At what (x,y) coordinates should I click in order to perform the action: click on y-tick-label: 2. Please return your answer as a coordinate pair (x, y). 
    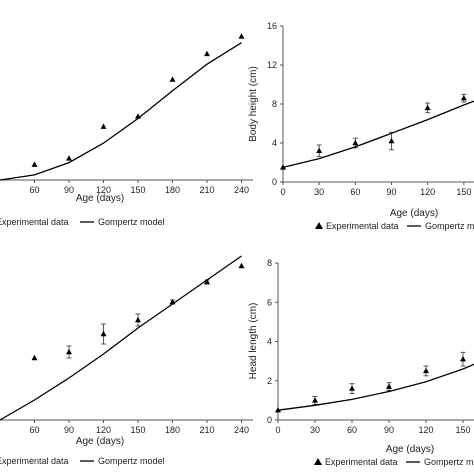
    Looking at the image, I should click on (269, 381).